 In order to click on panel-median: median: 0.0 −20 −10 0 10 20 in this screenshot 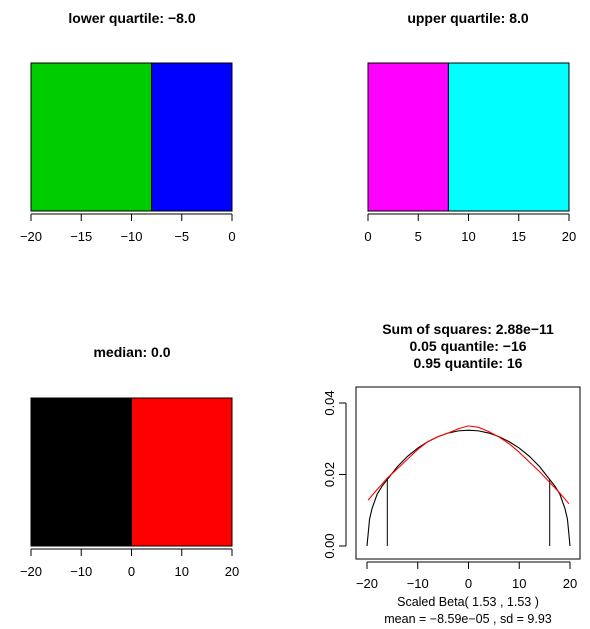, I will do `click(129, 461)`.